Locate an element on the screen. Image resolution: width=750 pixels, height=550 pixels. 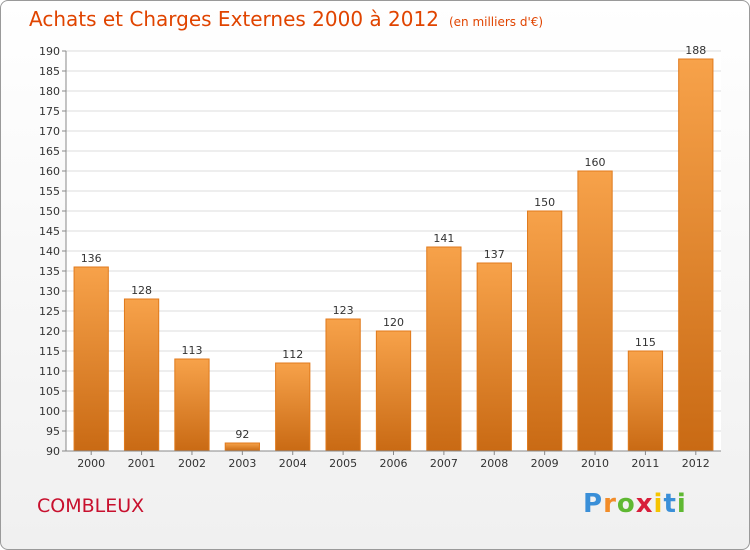
chart-subtitle: (en milliers d'€) is located at coordinates (496, 22).